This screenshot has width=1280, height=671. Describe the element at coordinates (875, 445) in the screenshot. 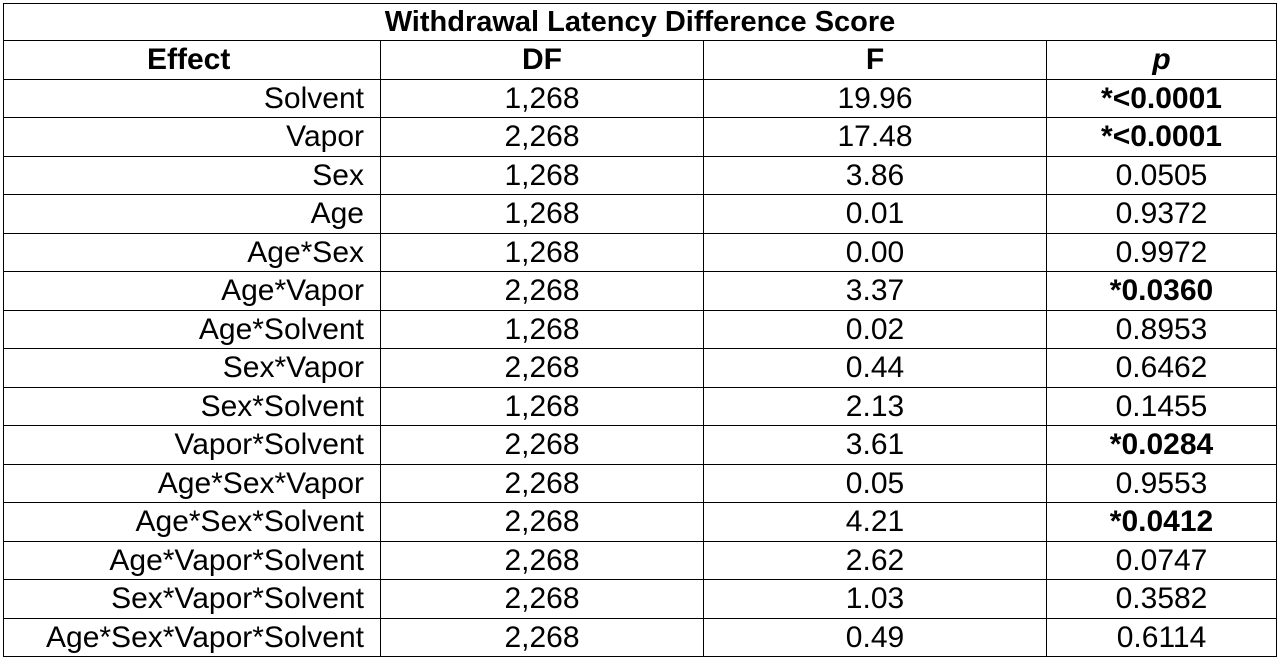

I see `f-value-cell: 3.61` at that location.